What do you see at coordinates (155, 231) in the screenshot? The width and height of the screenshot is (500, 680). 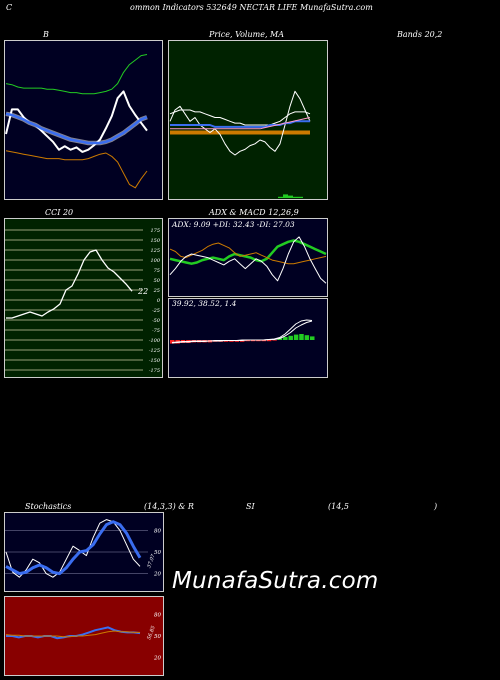 I see `cci-tick-label: 175` at bounding box center [155, 231].